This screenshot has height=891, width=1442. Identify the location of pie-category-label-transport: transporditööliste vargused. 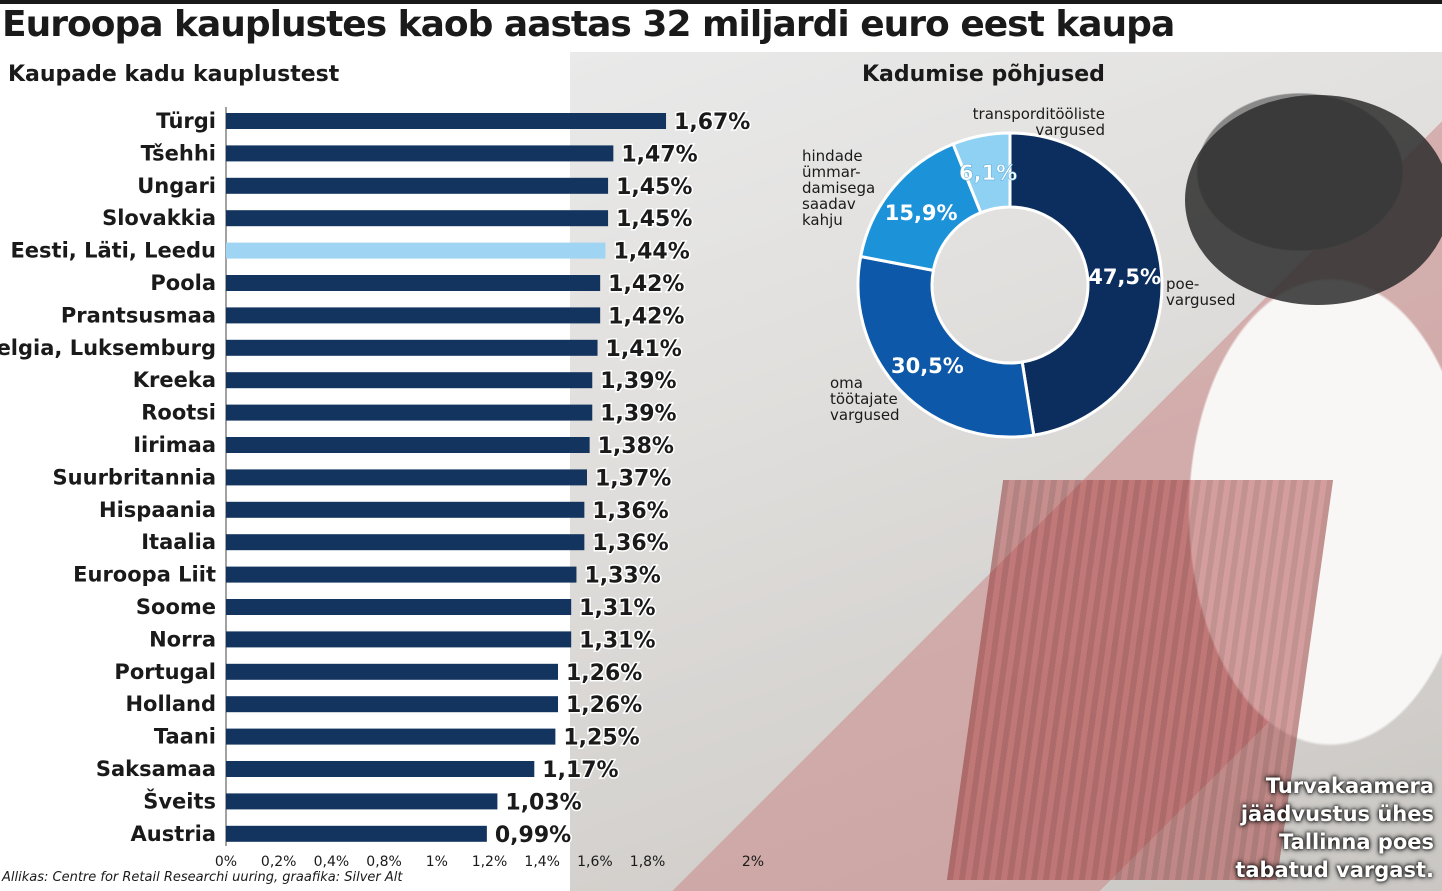
(1038, 122).